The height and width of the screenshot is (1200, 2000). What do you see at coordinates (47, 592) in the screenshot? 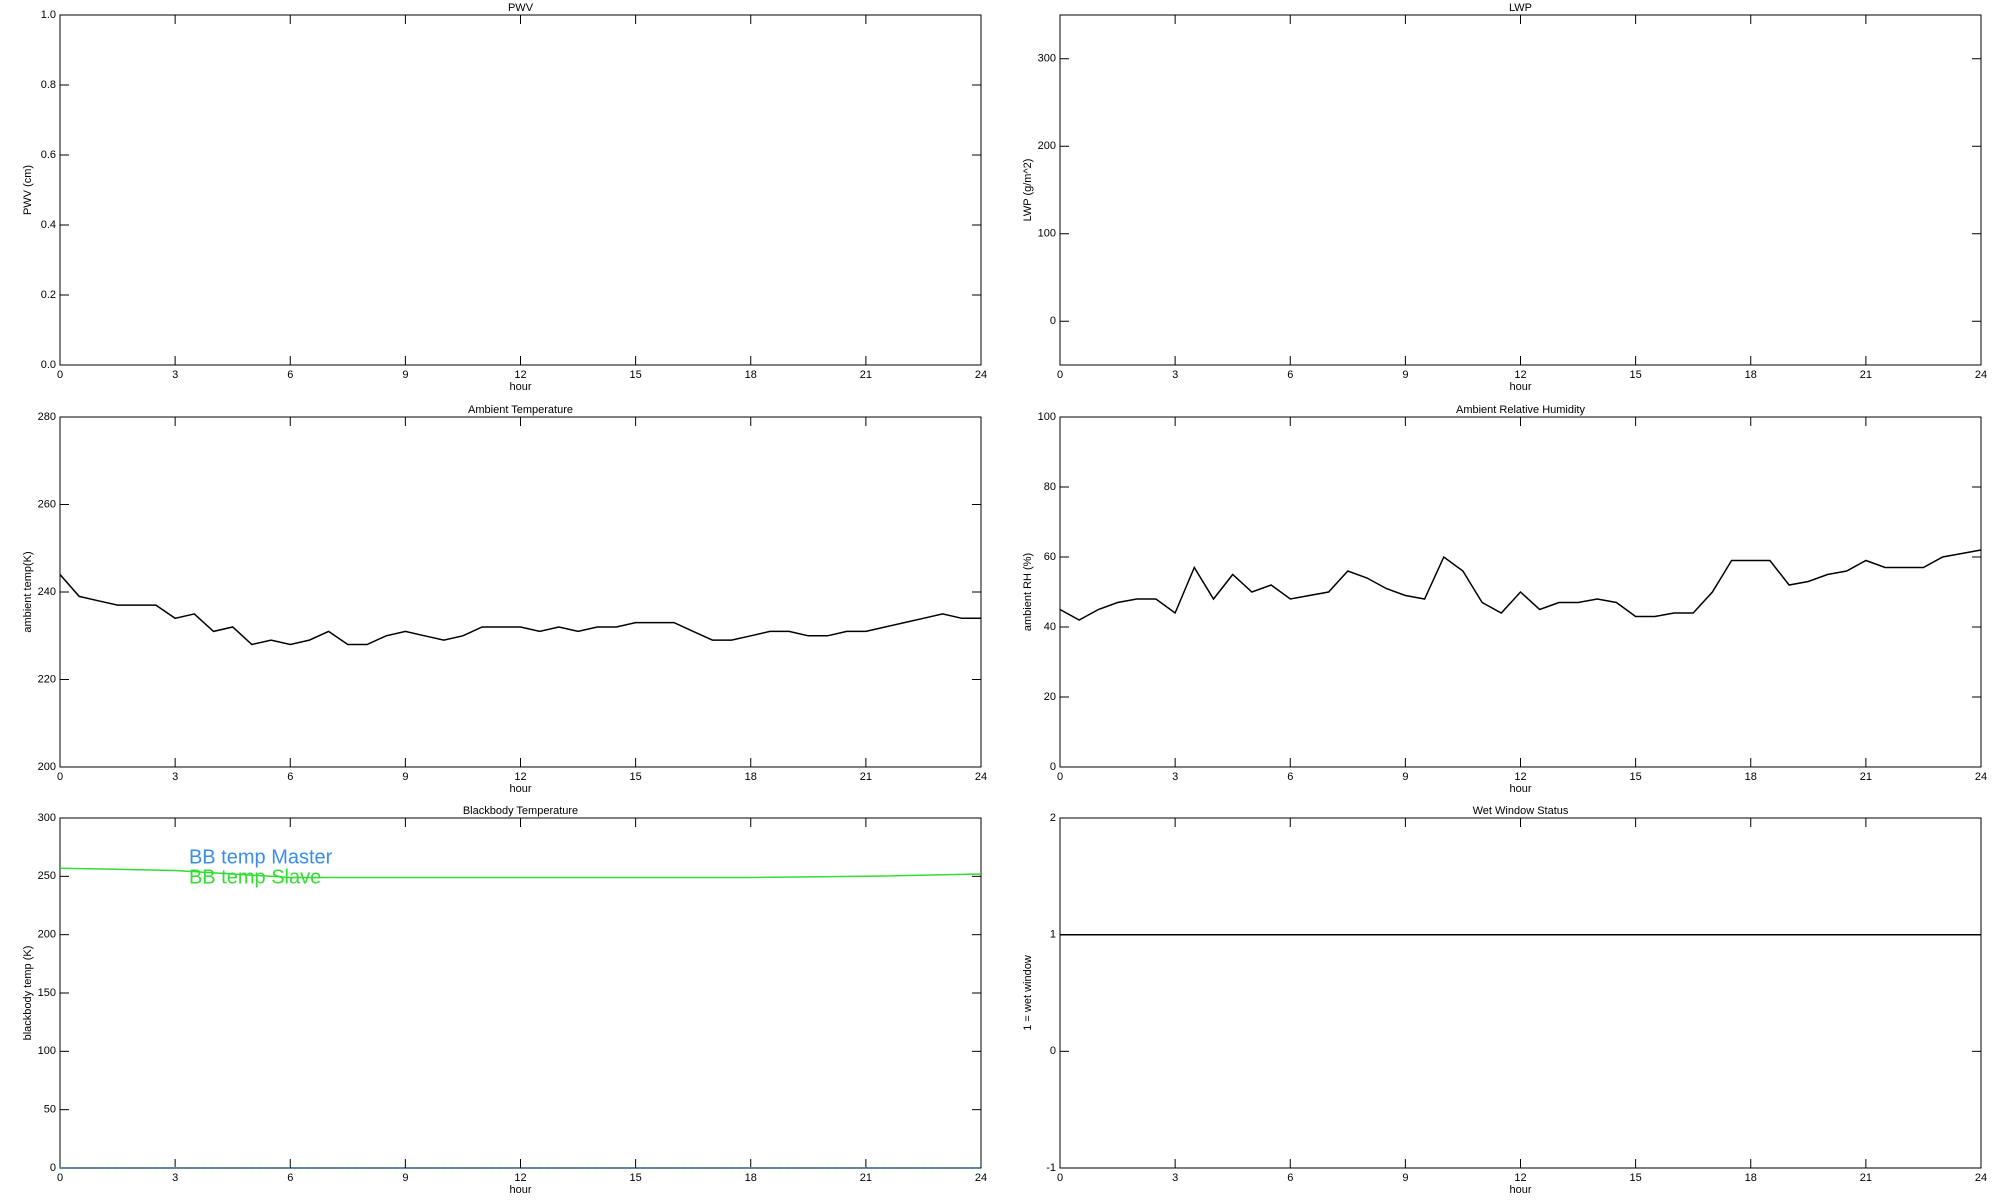
I see `y-tick-label: 240` at bounding box center [47, 592].